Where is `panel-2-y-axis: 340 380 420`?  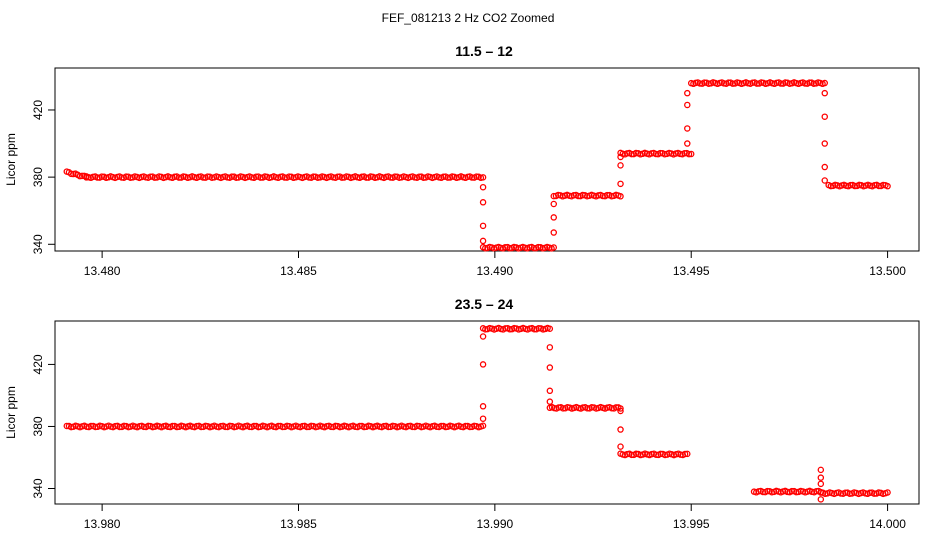
panel-2-y-axis: 340 380 420 is located at coordinates (43, 426).